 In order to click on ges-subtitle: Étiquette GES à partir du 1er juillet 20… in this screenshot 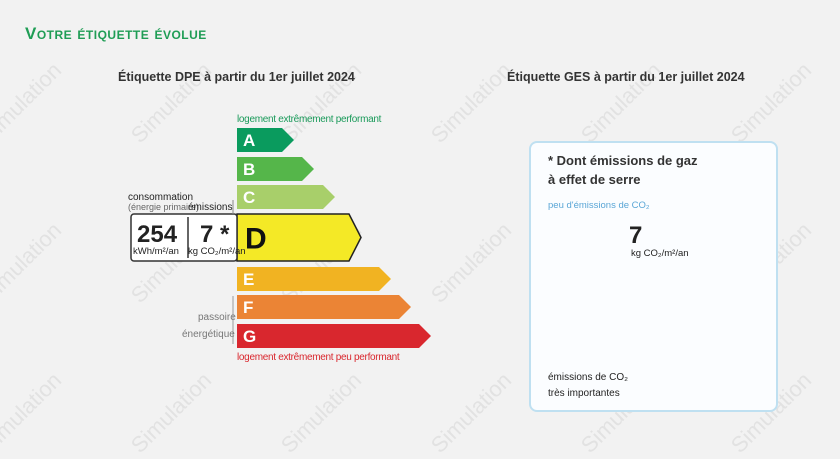, I will do `click(626, 77)`.